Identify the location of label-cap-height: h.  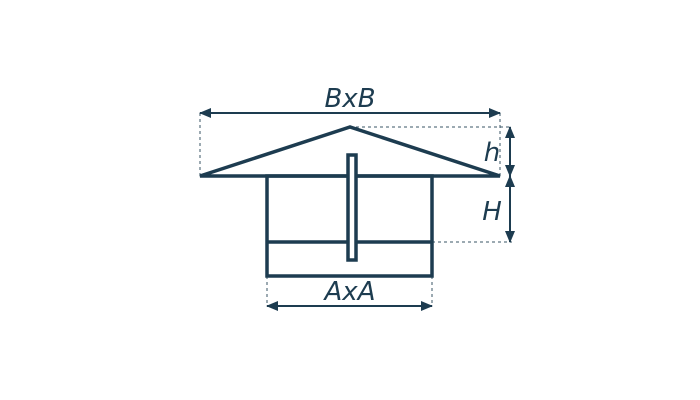
(492, 153).